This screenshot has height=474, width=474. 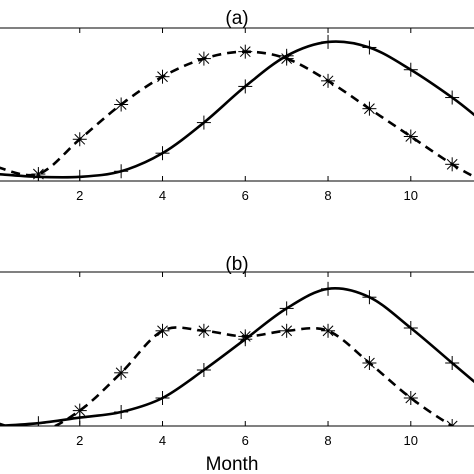 What do you see at coordinates (236, 18) in the screenshot?
I see `panel-title: (a)` at bounding box center [236, 18].